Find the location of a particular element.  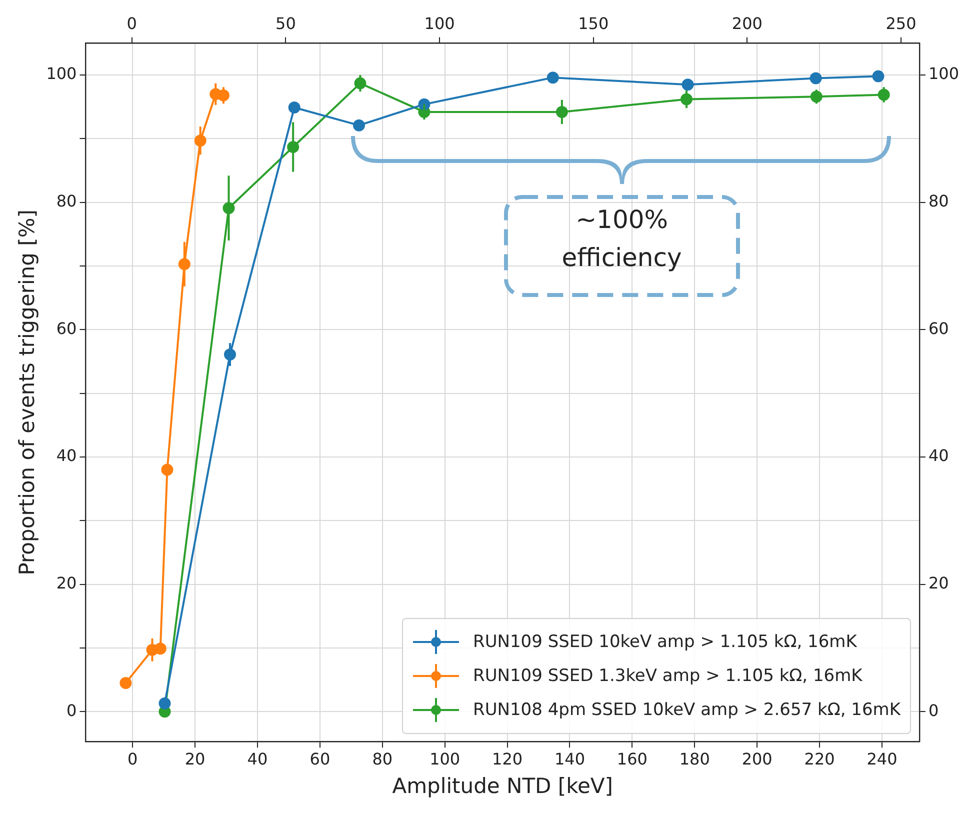

y2-tick-label: 60 is located at coordinates (938, 328).